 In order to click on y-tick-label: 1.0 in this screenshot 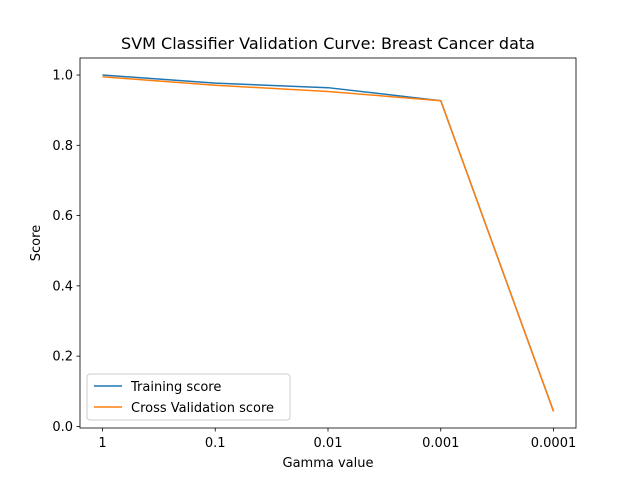, I will do `click(62, 76)`.